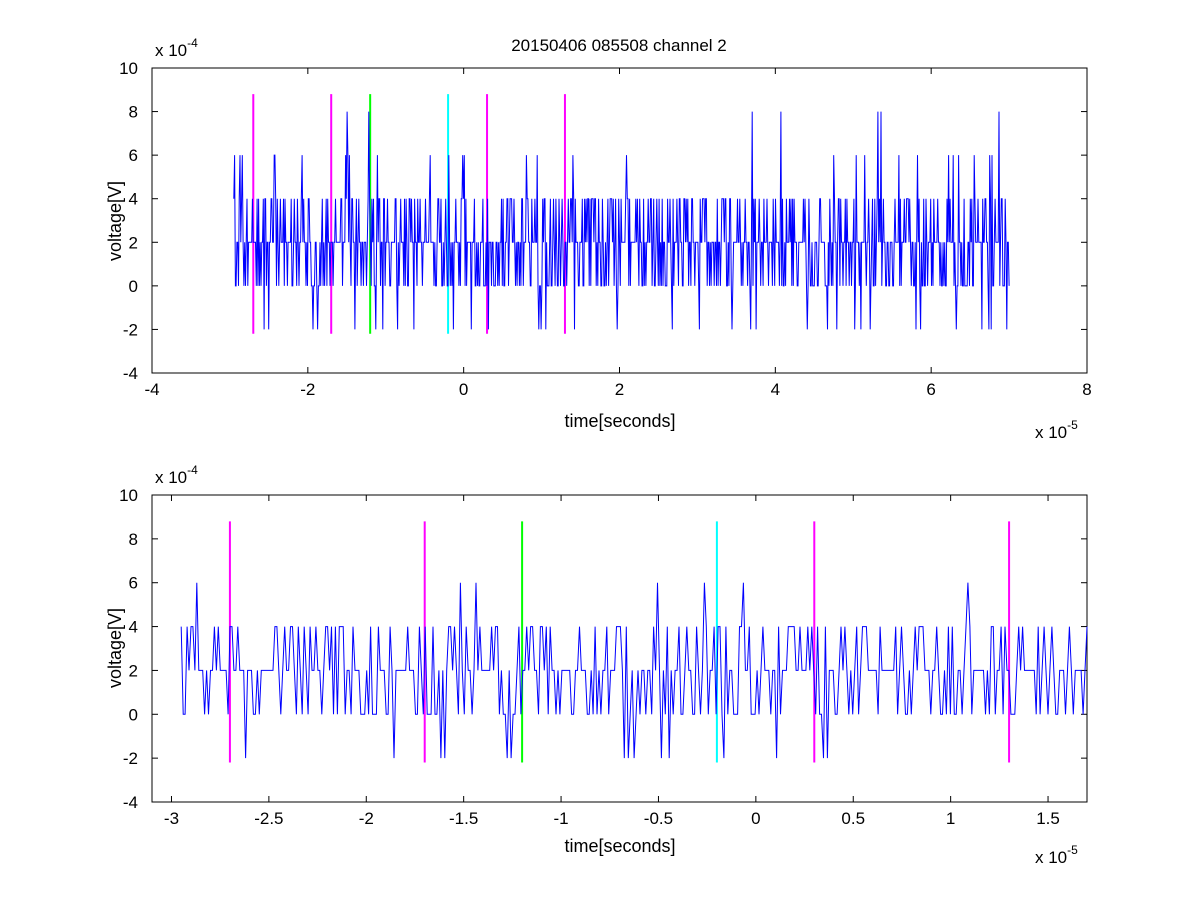  What do you see at coordinates (658, 818) in the screenshot?
I see `bottom-x-tick-label: -0.5` at bounding box center [658, 818].